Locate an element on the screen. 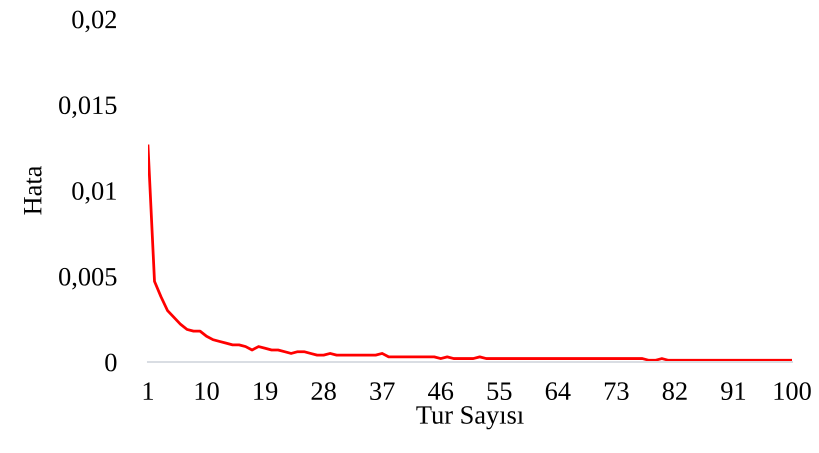  y-tick-label: 0,02 is located at coordinates (94, 21).